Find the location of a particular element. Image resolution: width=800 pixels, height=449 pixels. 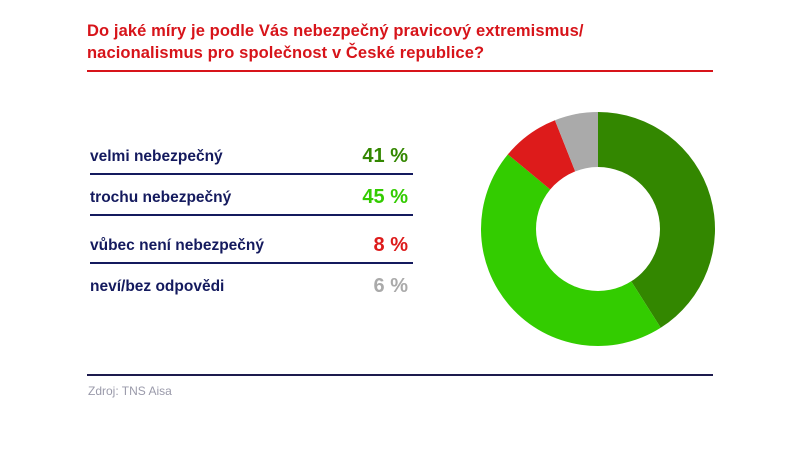

footer-divider is located at coordinates (400, 375).